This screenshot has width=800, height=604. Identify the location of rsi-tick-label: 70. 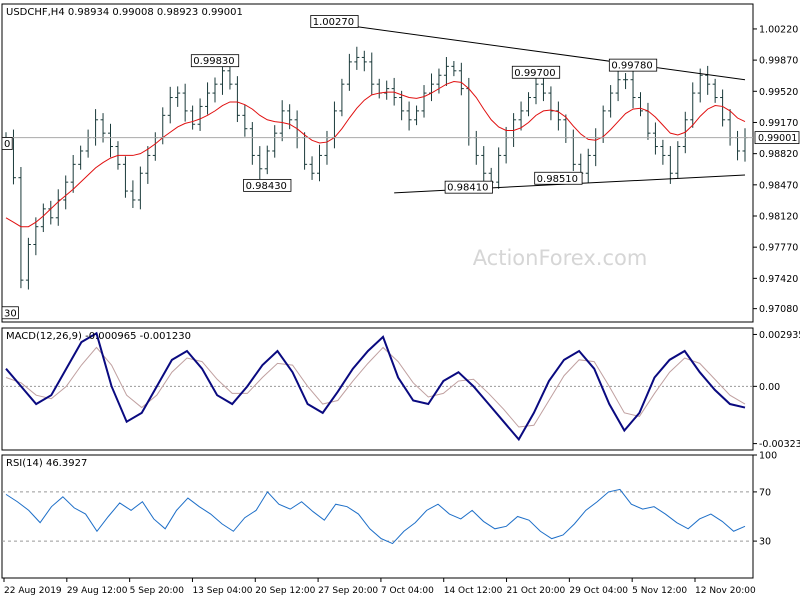
(765, 492).